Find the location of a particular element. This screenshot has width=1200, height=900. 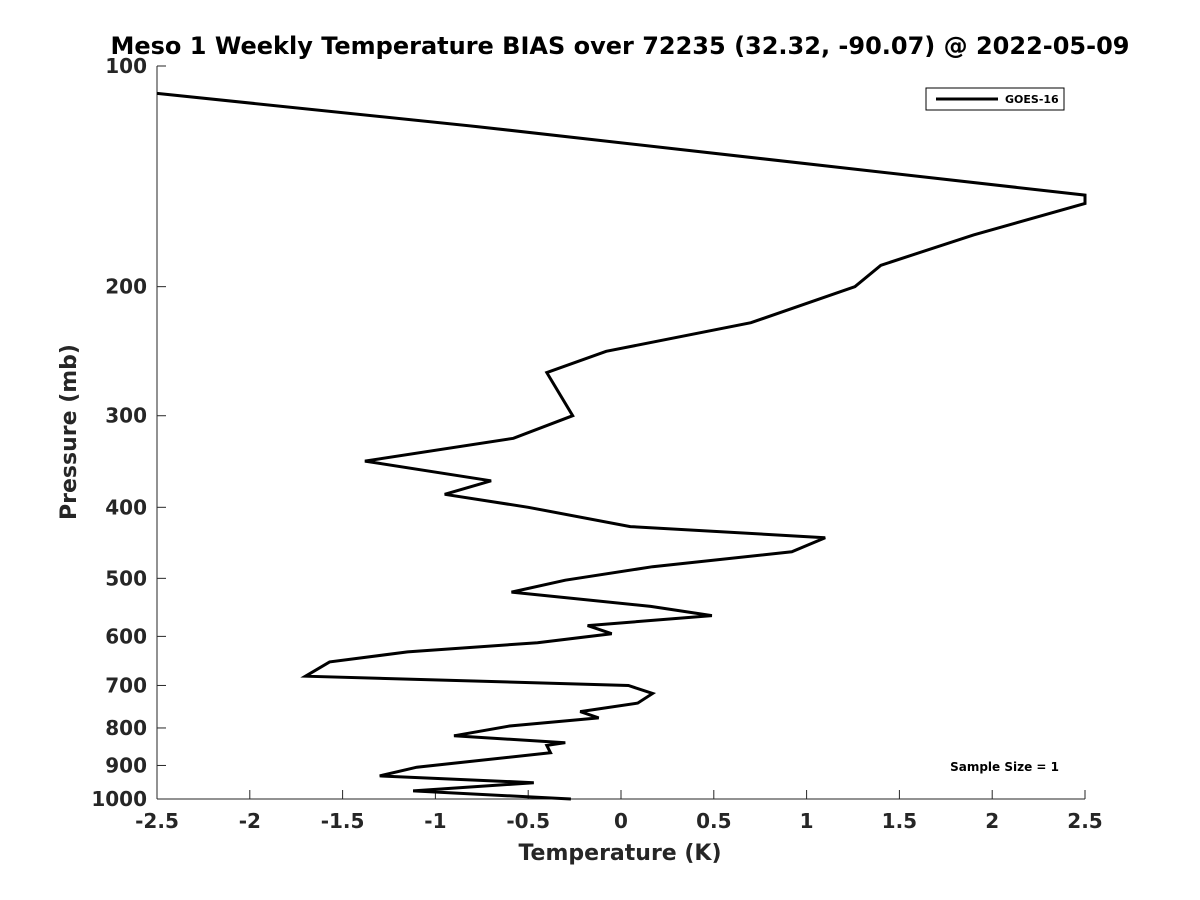

y-tick-label: 600 is located at coordinates (126, 636).